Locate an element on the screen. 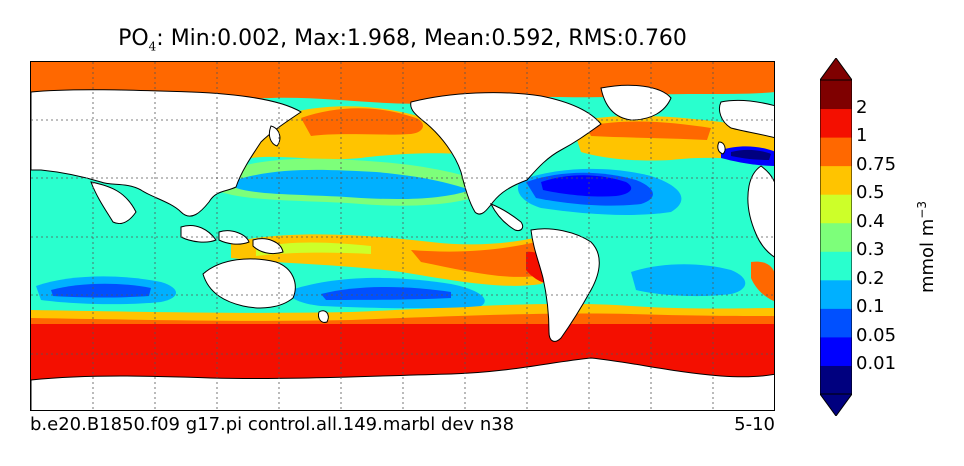  africa-landmass is located at coordinates (760, 211).